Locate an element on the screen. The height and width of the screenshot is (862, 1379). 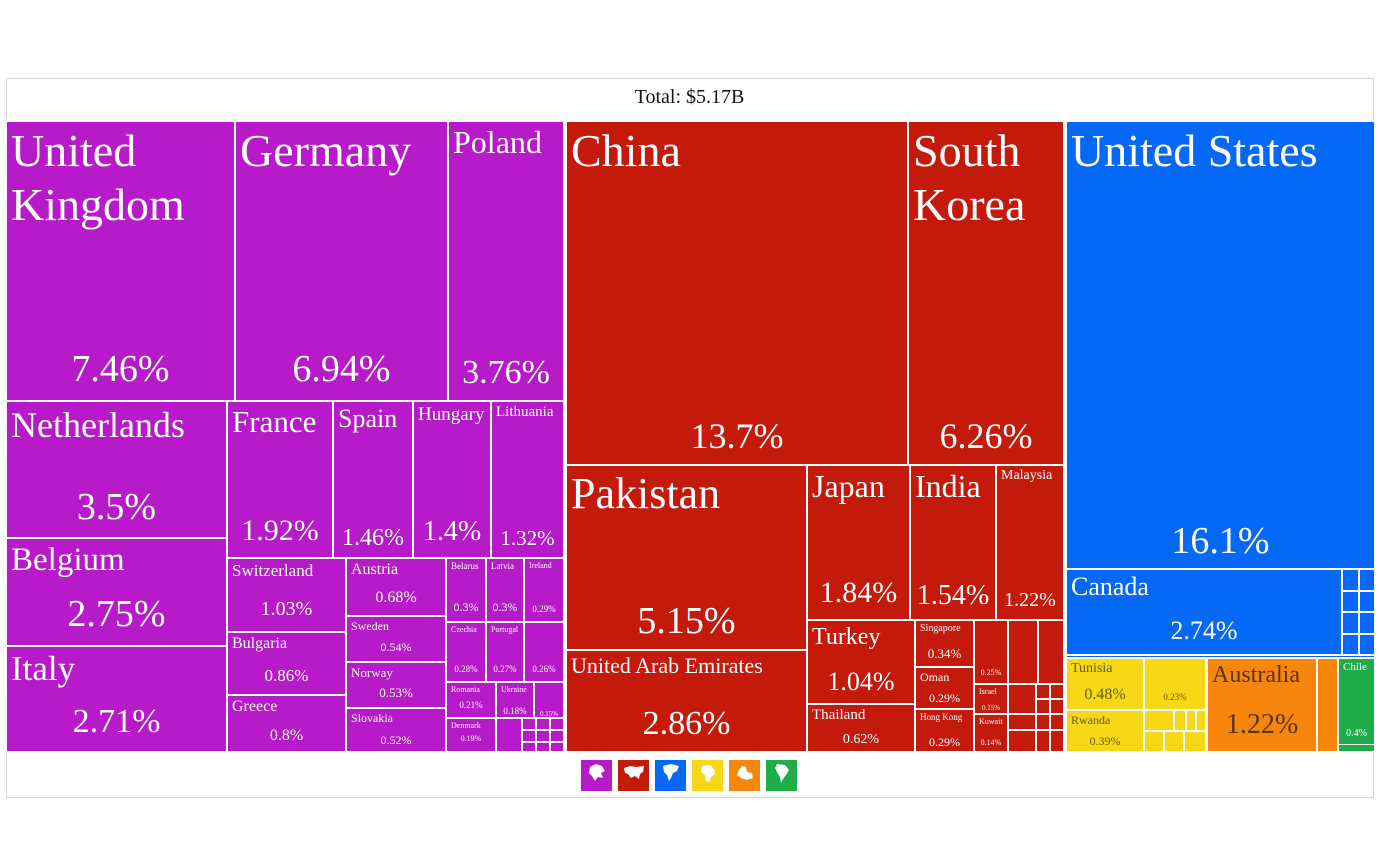
treemap-cell-netherlands: Netherlands 3.5% is located at coordinates (116, 469).